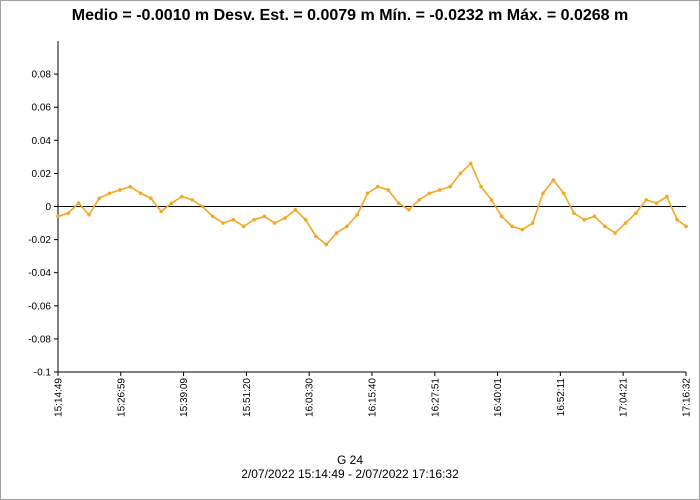 The image size is (700, 500). I want to click on y-tick-label: 0.06, so click(42, 108).